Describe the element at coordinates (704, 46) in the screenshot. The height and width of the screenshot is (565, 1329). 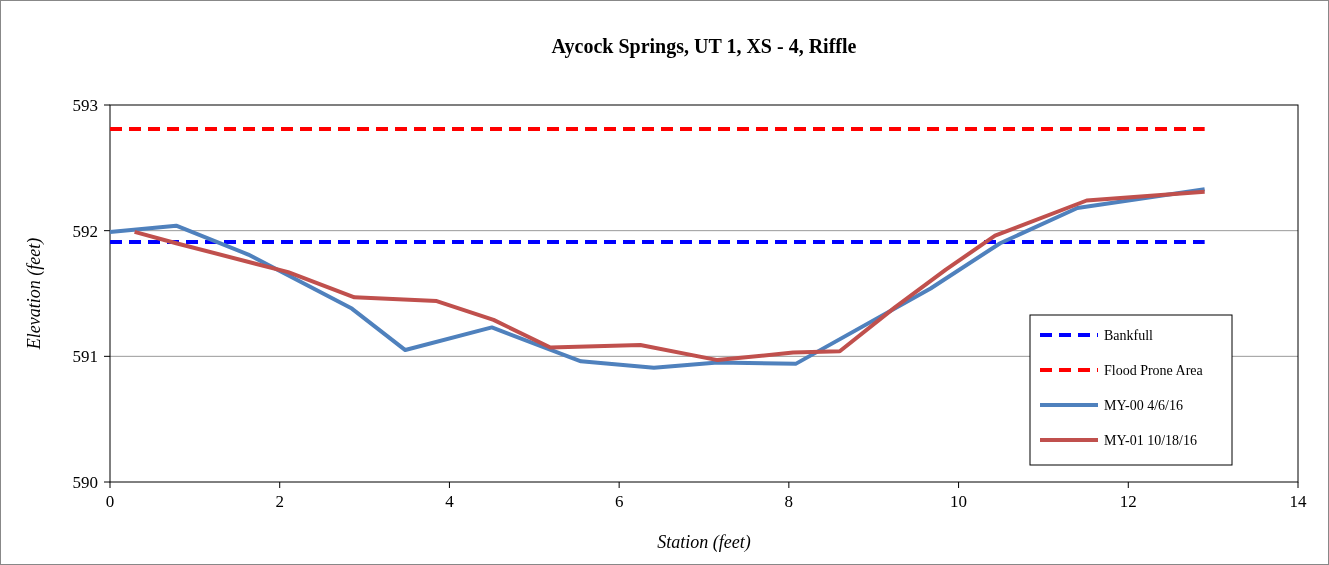
I see `chart-title: Aycock Springs, UT 1, XS - 4, Riffle` at that location.